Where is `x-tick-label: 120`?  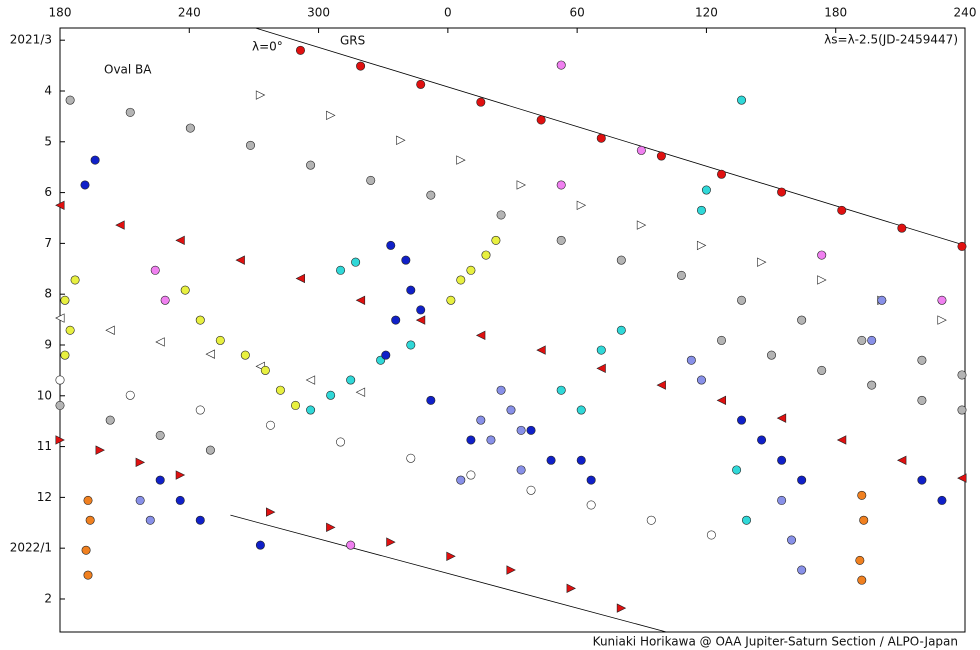
x-tick-label: 120 is located at coordinates (706, 13).